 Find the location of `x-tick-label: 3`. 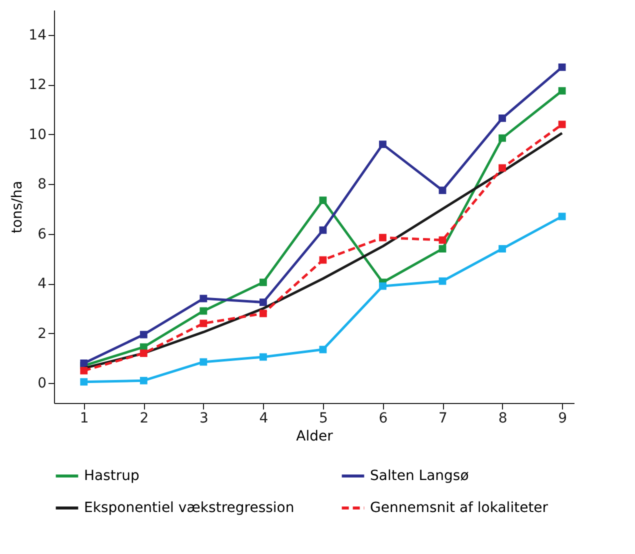

x-tick-label: 3 is located at coordinates (203, 418).